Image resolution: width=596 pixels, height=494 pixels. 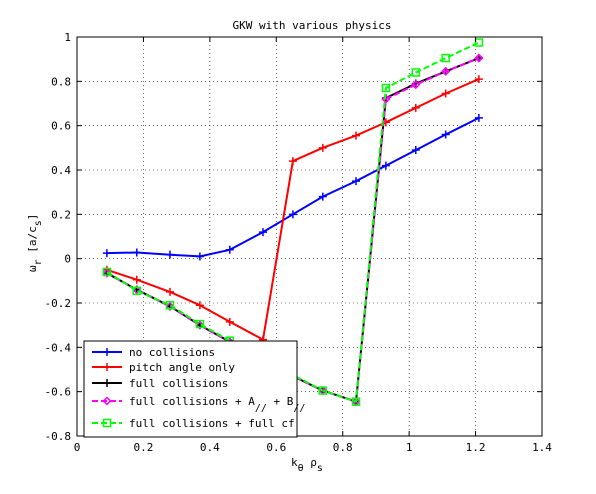 What do you see at coordinates (38, 223) in the screenshot?
I see `y-axis-label-sub2: s` at bounding box center [38, 223].